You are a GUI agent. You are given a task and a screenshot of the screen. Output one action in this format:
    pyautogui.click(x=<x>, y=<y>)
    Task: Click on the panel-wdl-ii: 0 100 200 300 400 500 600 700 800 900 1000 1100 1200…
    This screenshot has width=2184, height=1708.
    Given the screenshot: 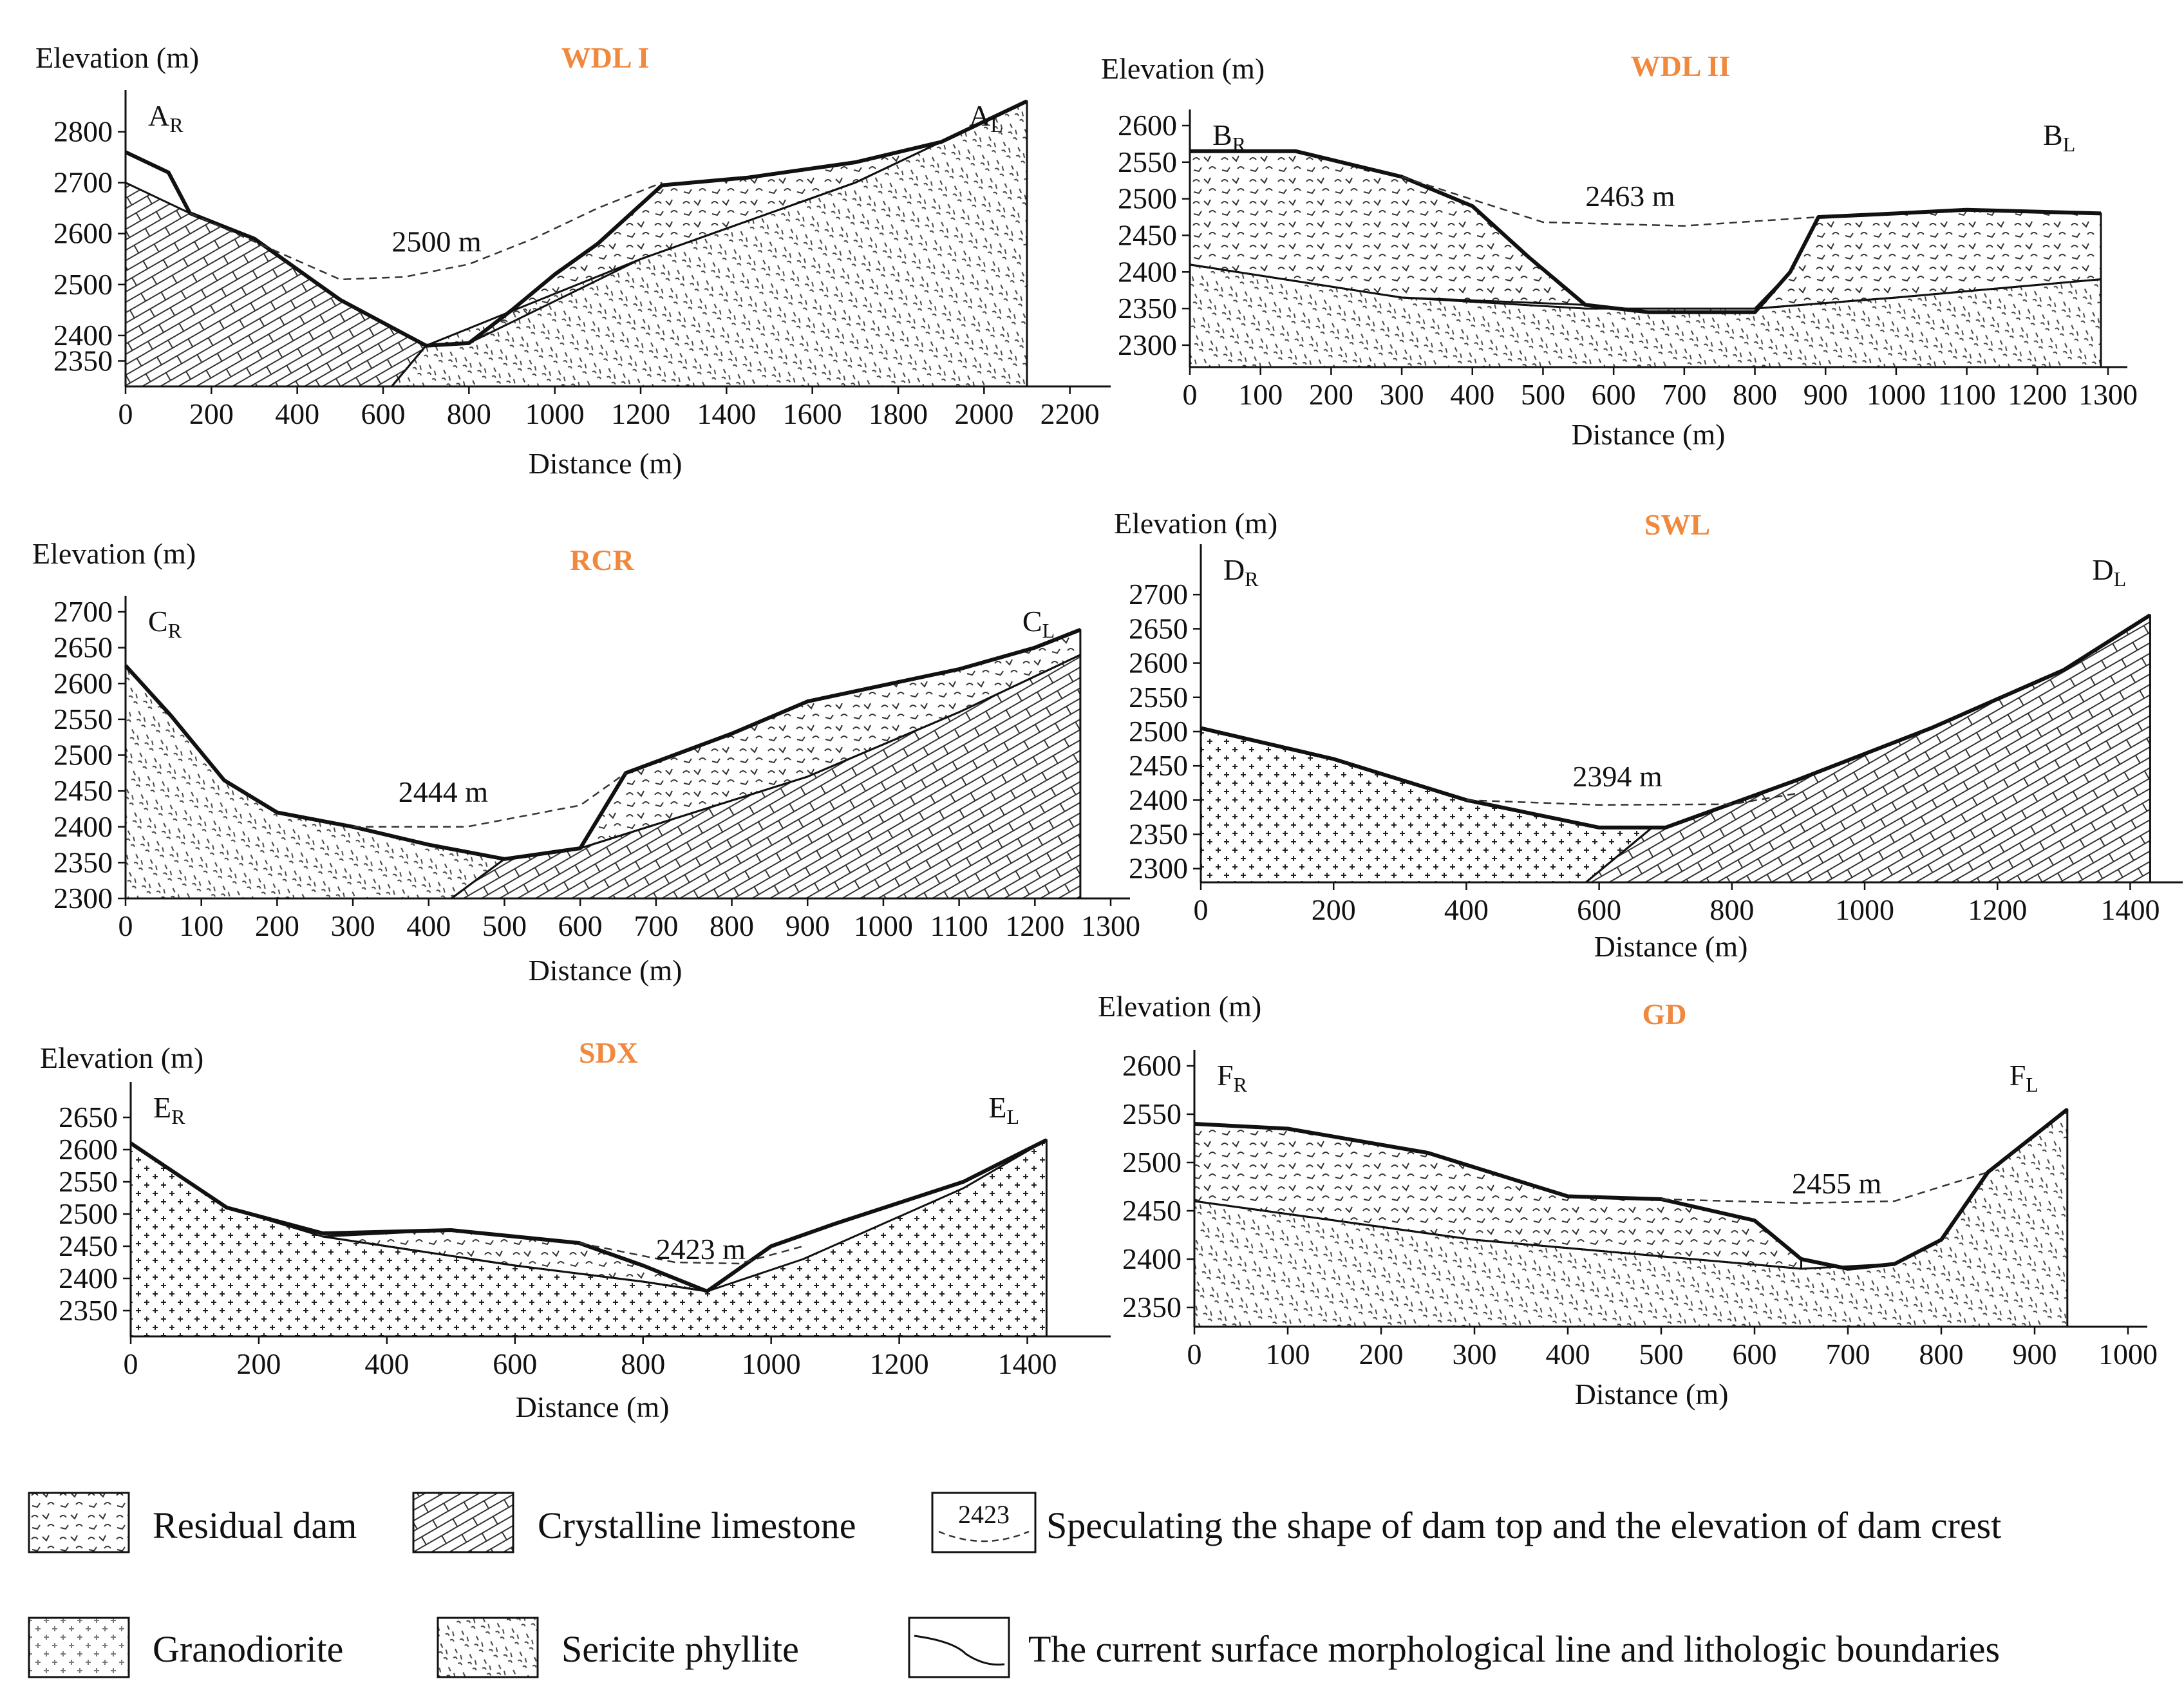 What is the action you would take?
    pyautogui.click(x=1620, y=250)
    